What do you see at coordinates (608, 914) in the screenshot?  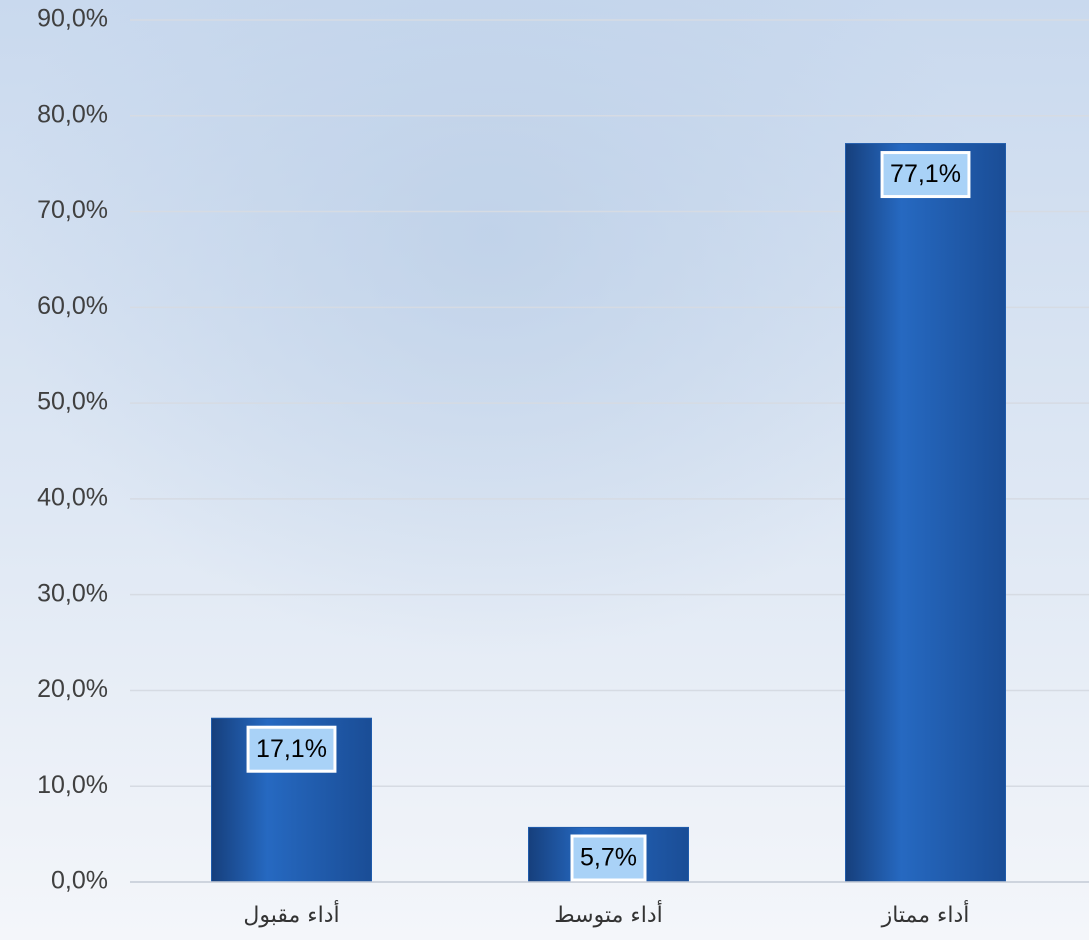 I see `x-tick-label: أداء متوسط` at bounding box center [608, 914].